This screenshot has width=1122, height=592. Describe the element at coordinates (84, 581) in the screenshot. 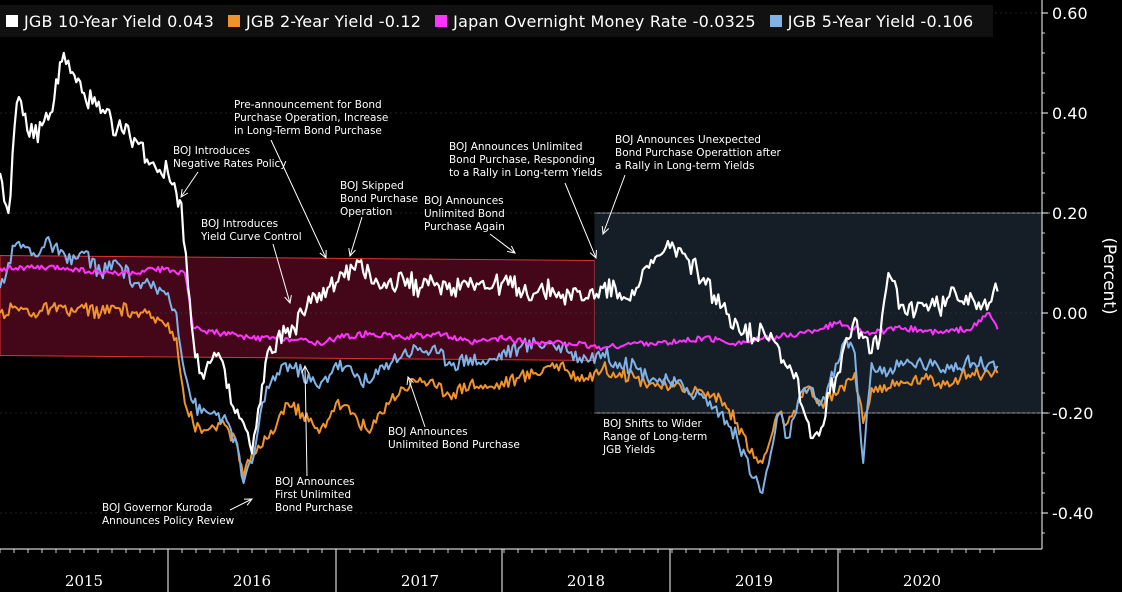

I see `x-tick-label-2015: 2015` at that location.